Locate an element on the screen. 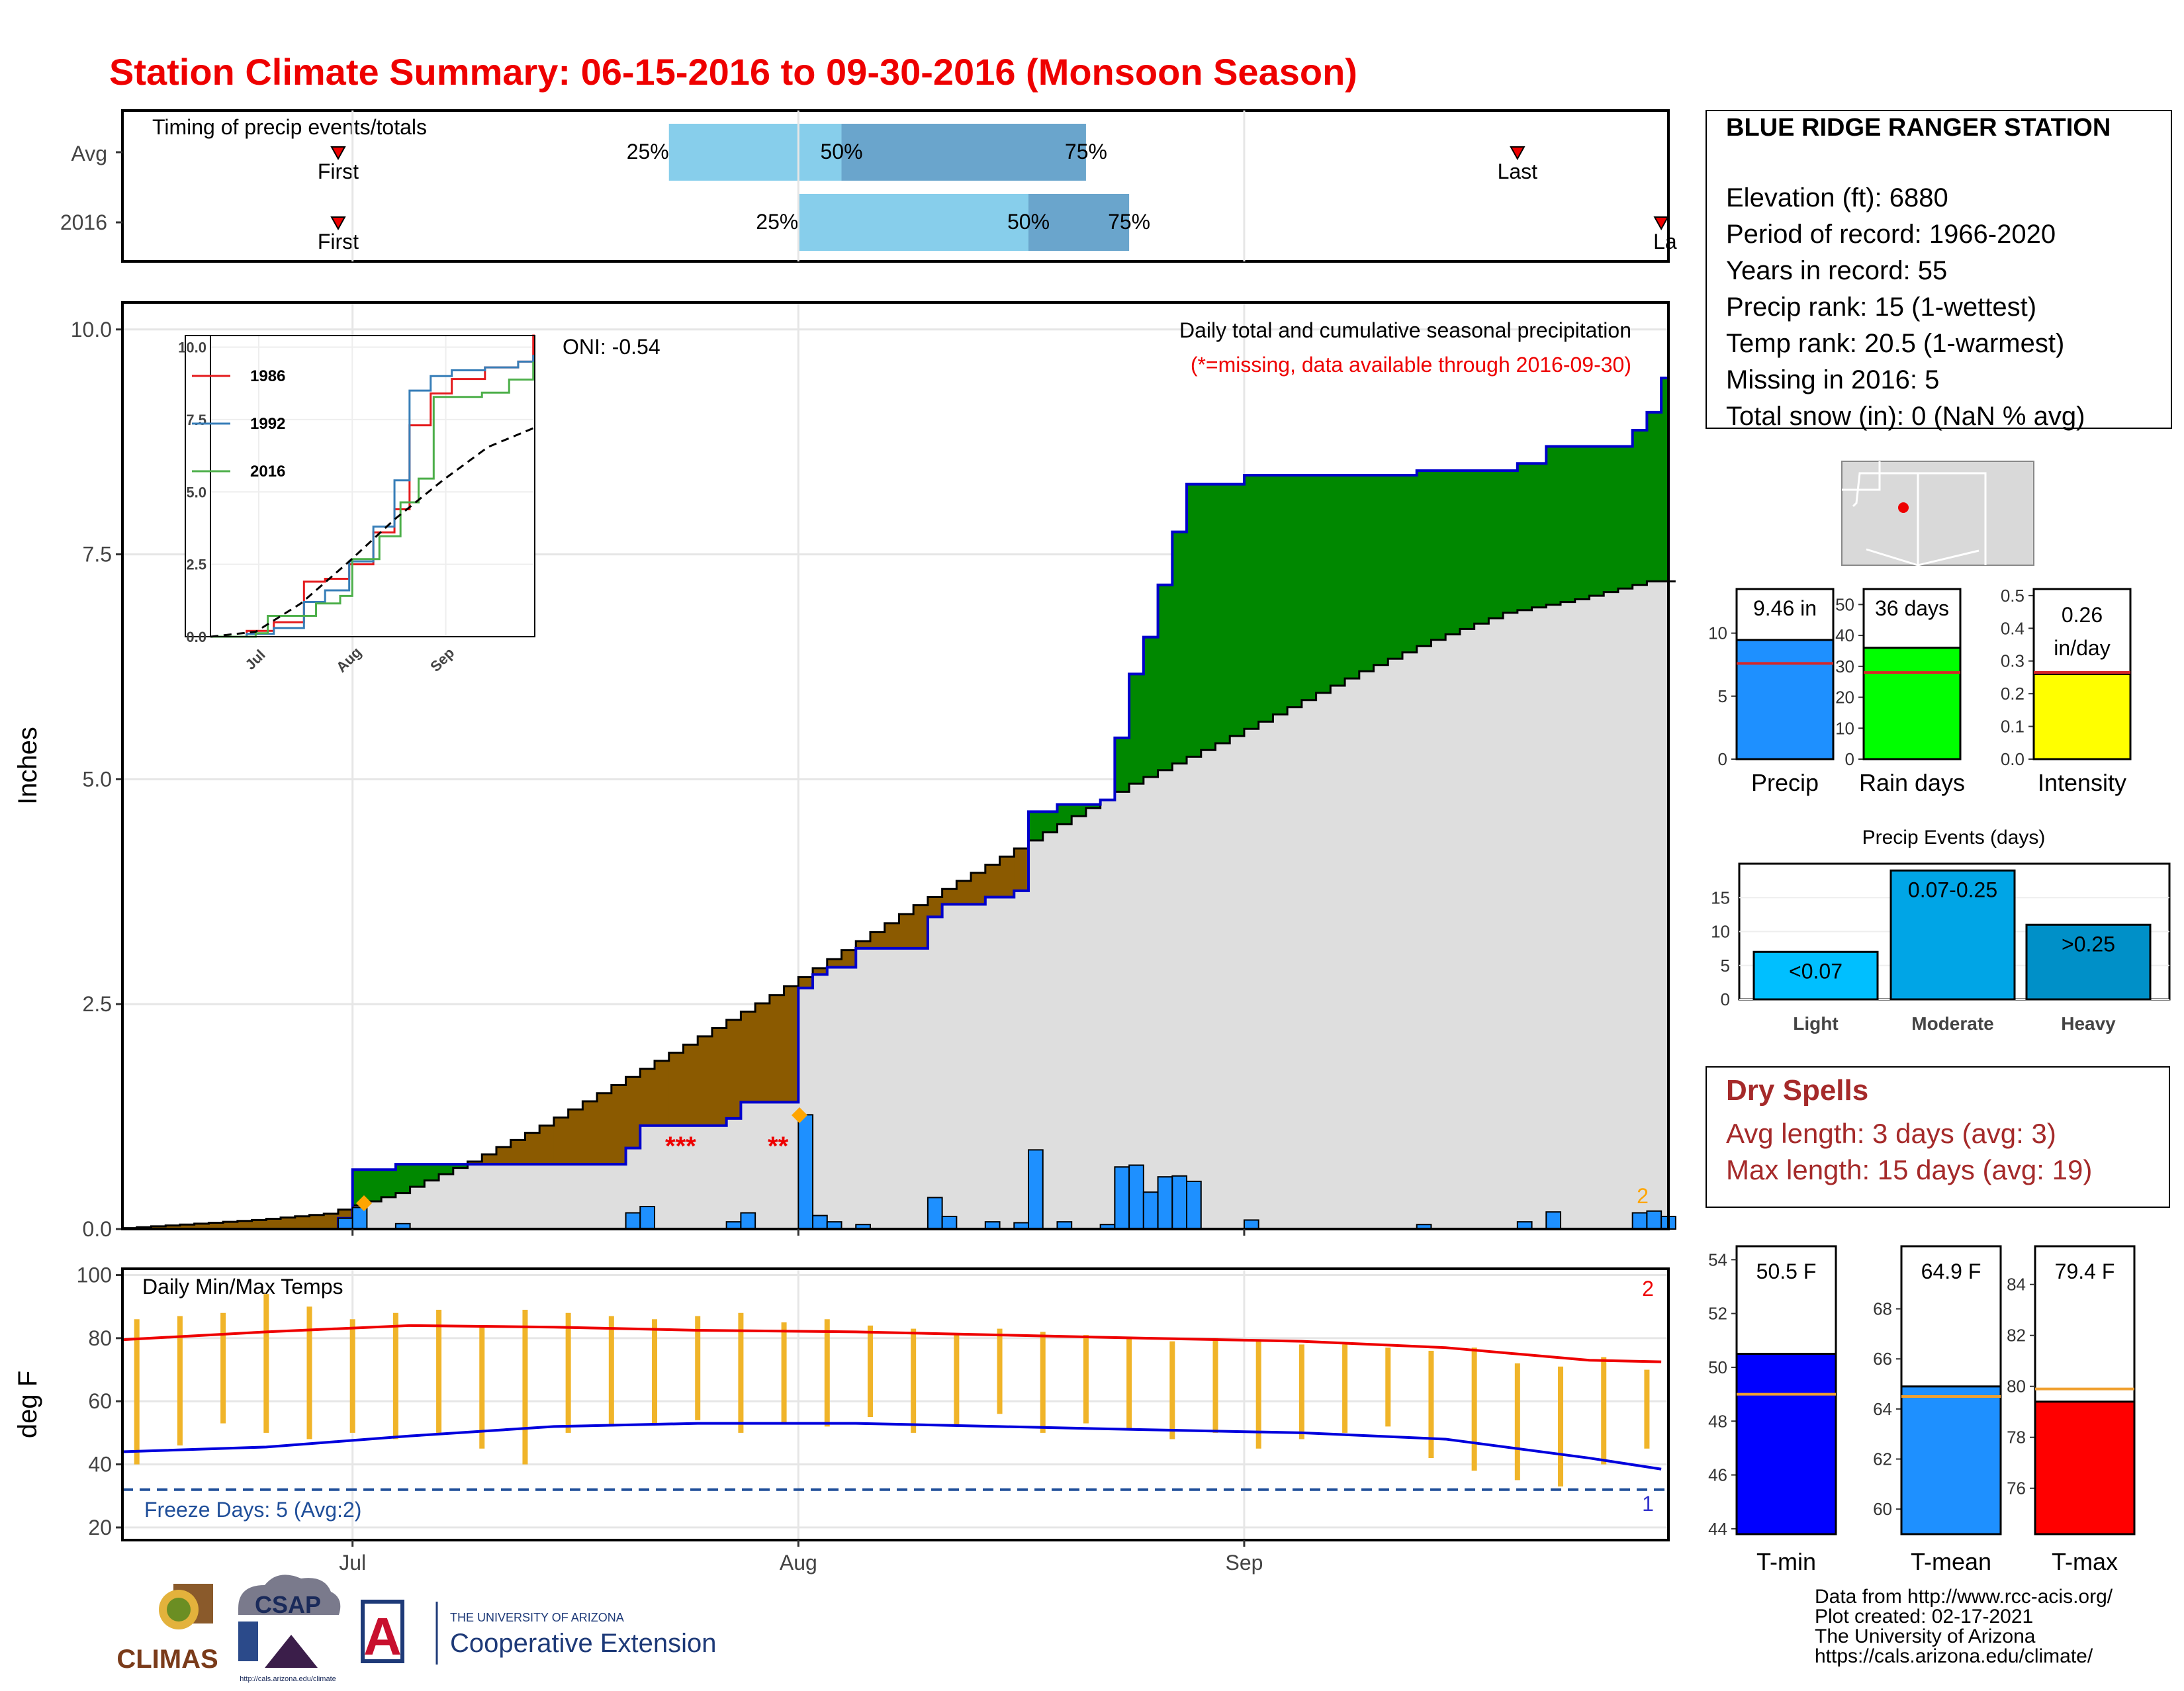 Image resolution: width=2184 pixels, height=1691 pixels. station-name-line-1: BLUE RIDGE RANGER STATION is located at coordinates (1918, 128).